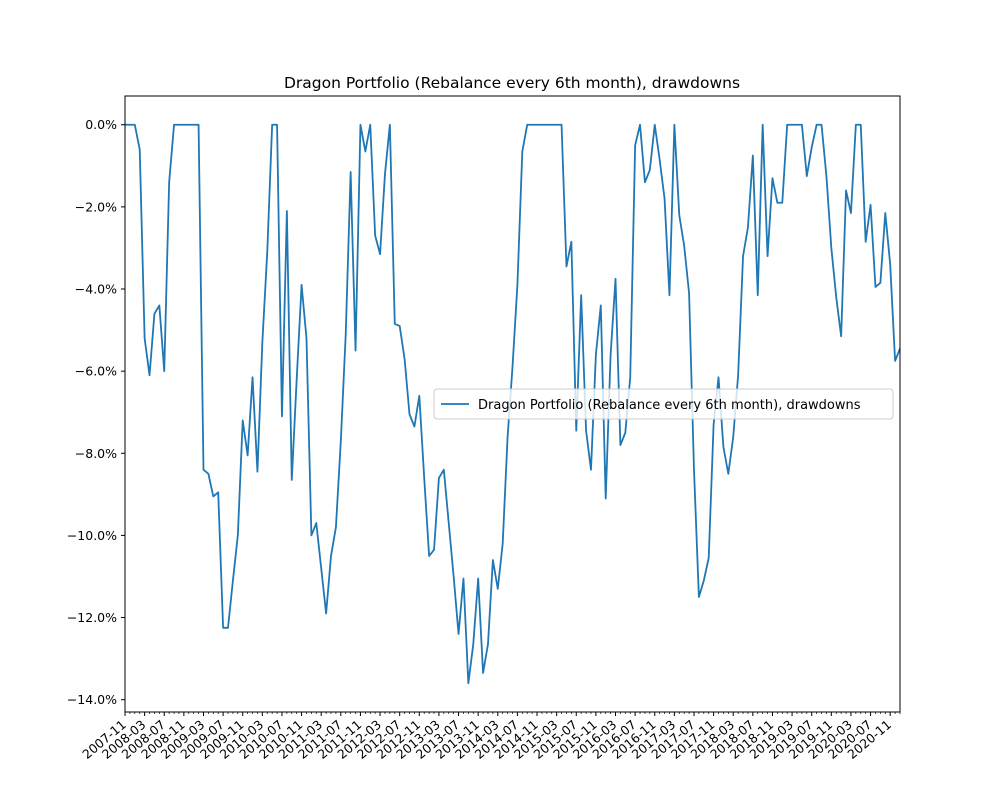  I want to click on y-tick-label: −2.0%, so click(96, 206).